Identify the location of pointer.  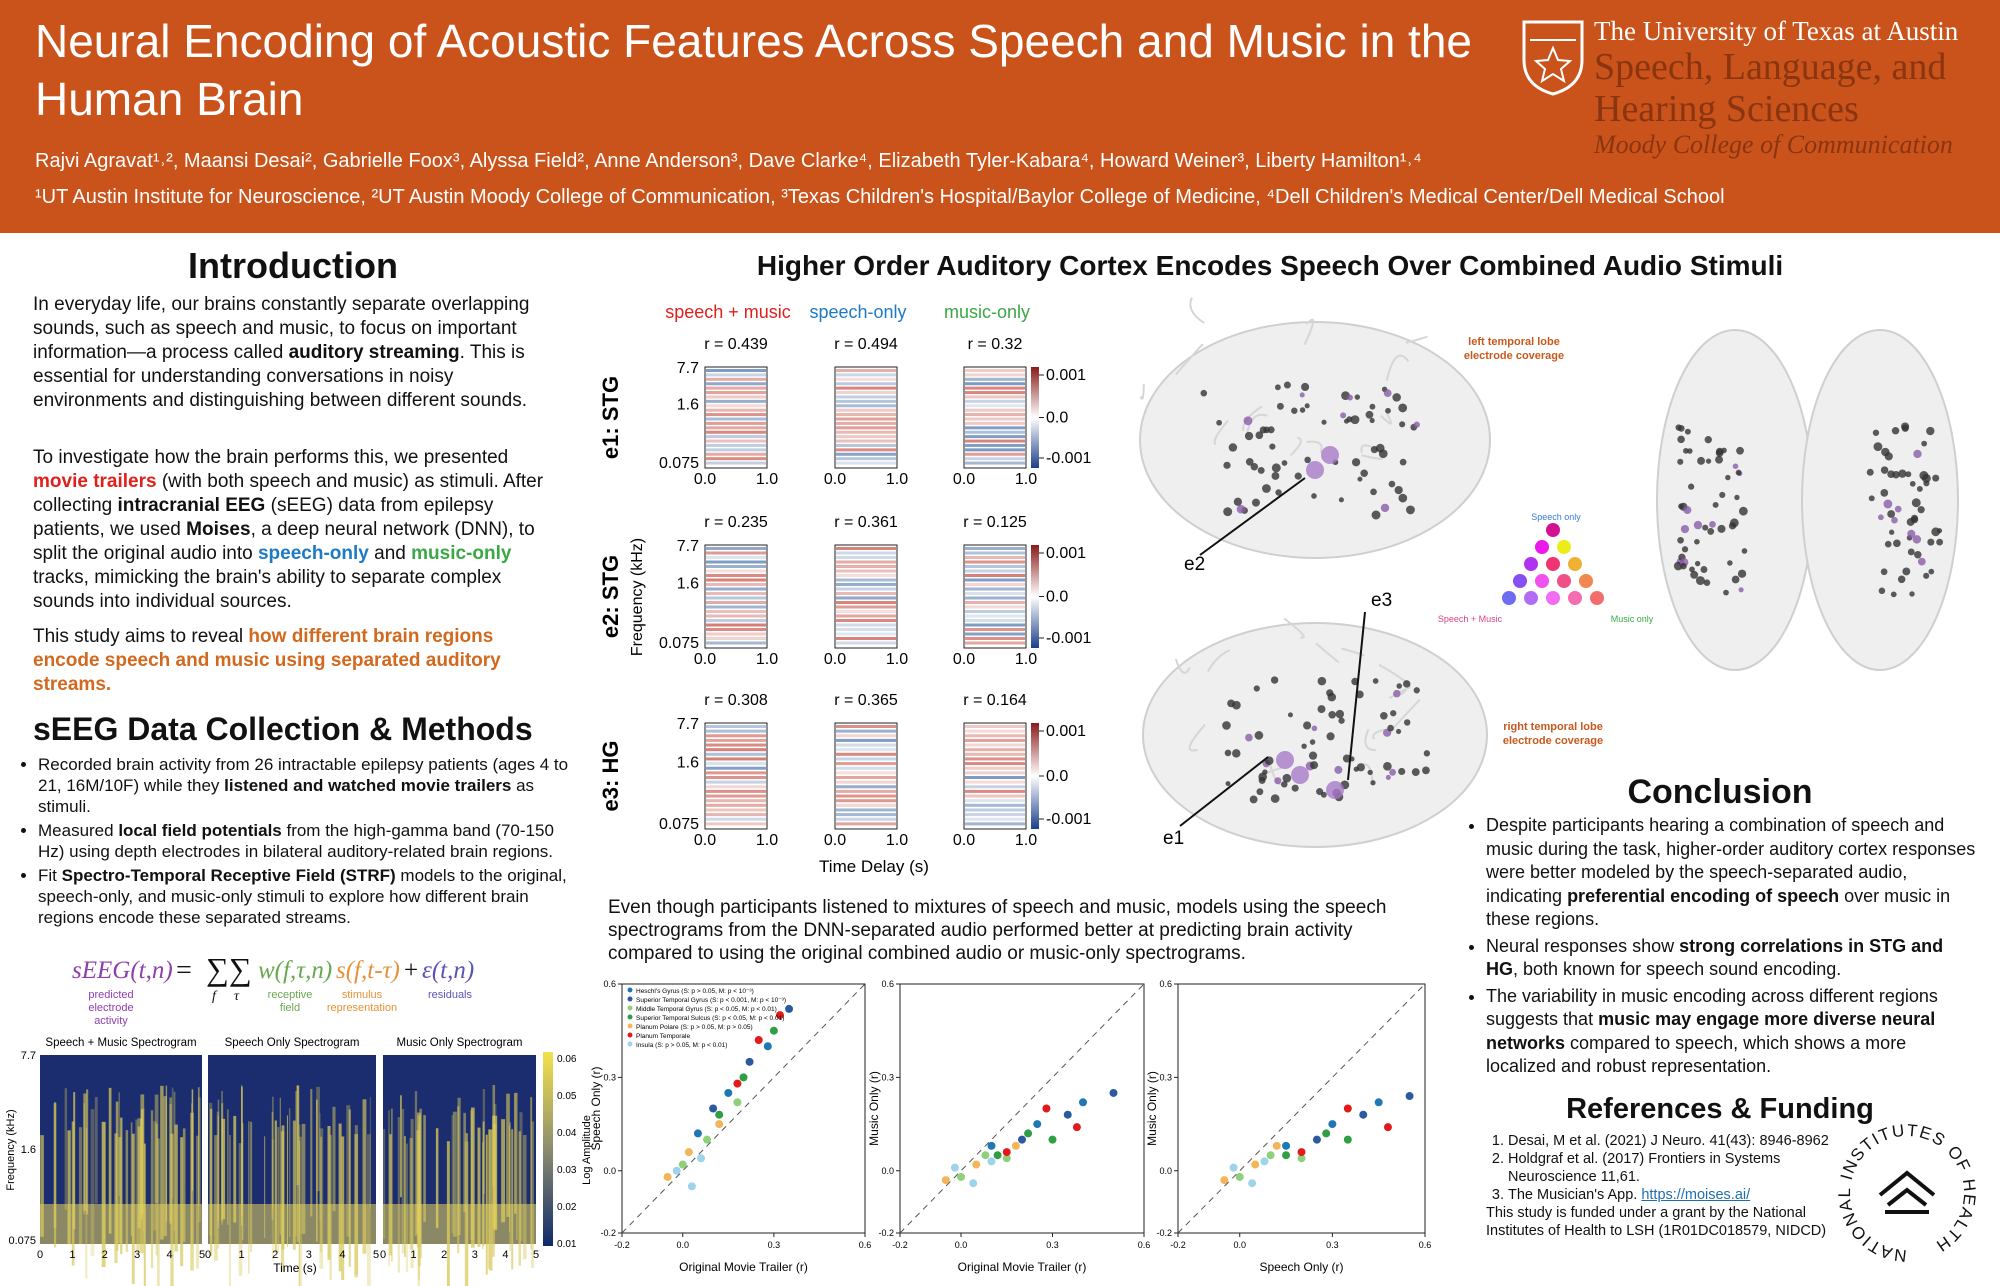
(1224, 791).